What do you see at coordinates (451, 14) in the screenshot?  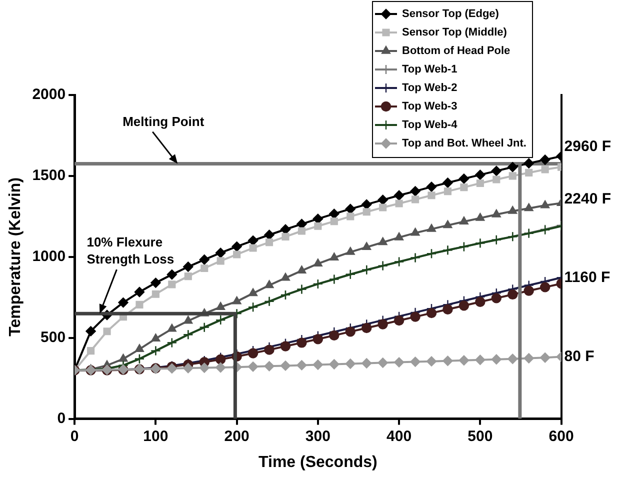 I see `legend-label: Sensor Top (Edge)` at bounding box center [451, 14].